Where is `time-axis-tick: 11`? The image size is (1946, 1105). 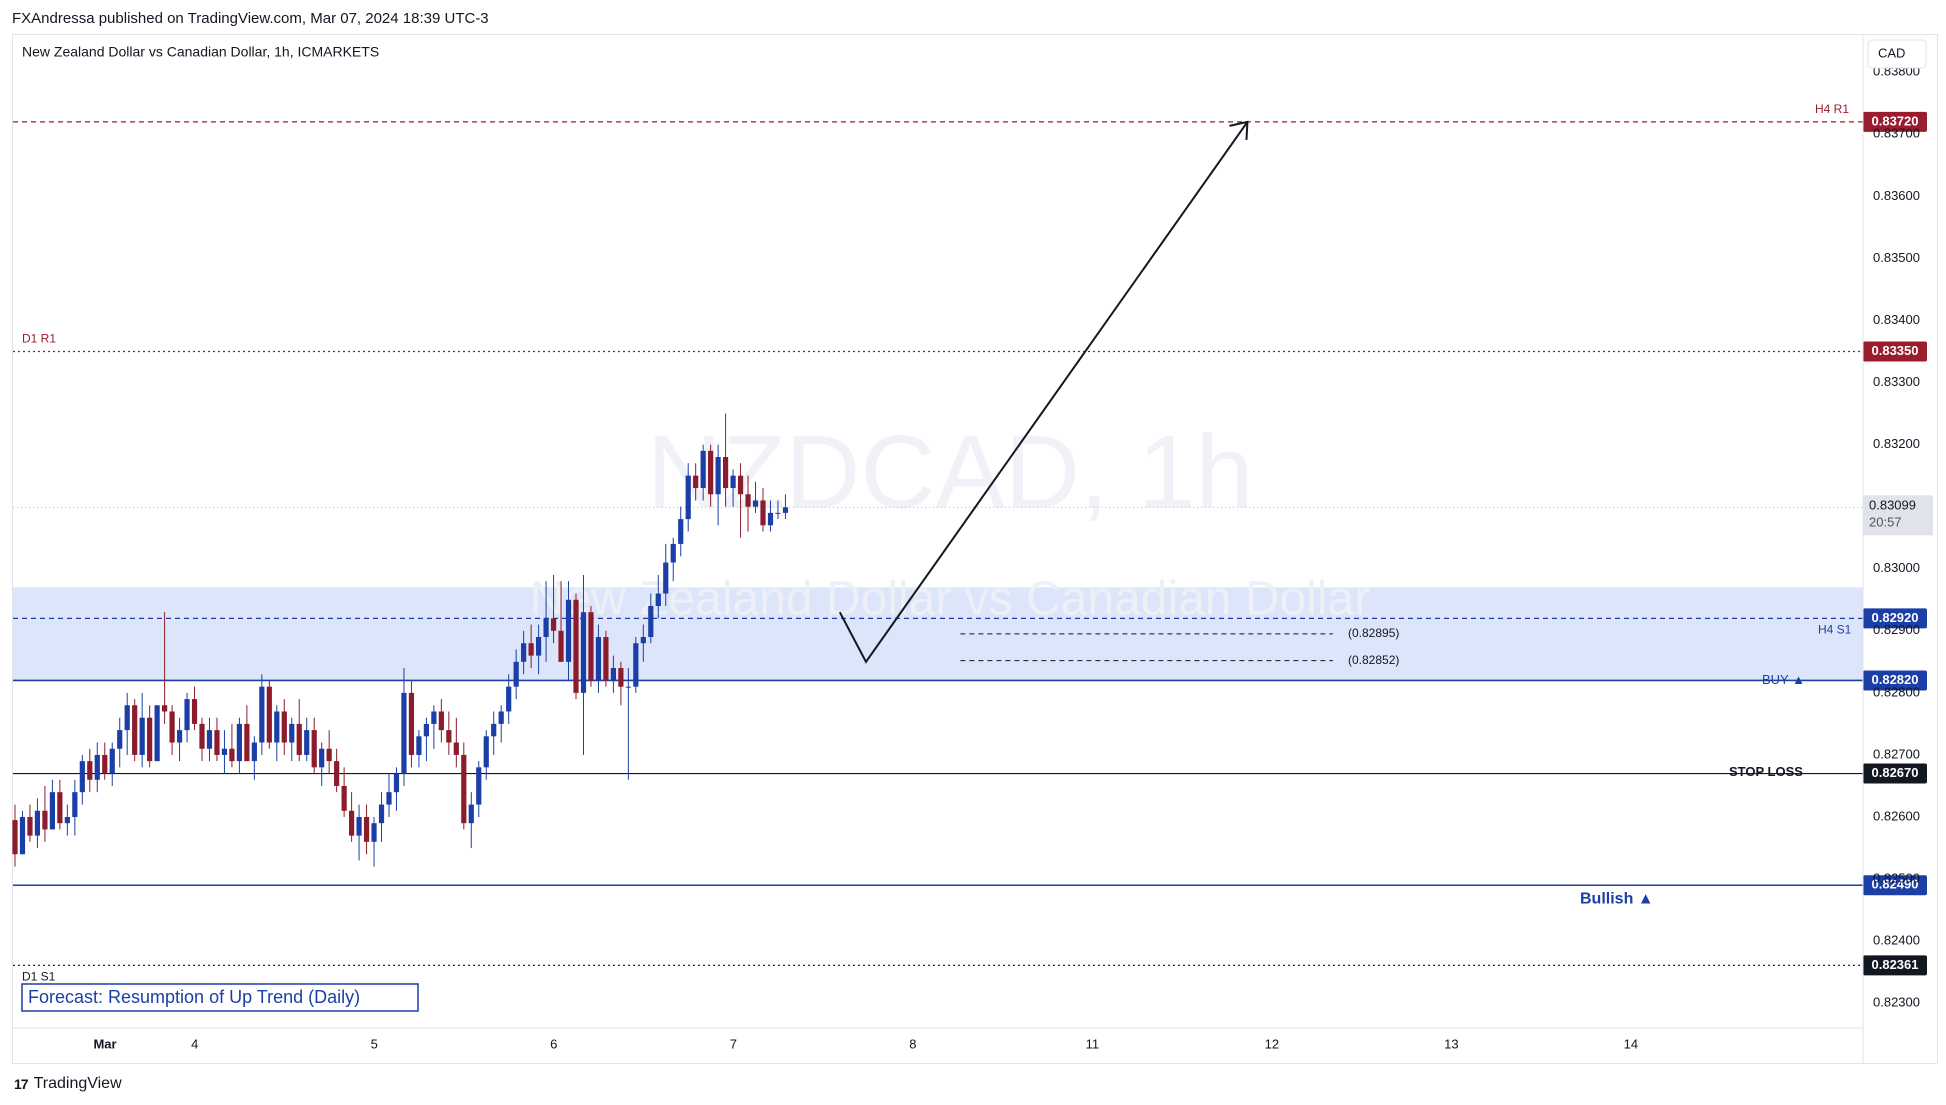 time-axis-tick: 11 is located at coordinates (1093, 1043).